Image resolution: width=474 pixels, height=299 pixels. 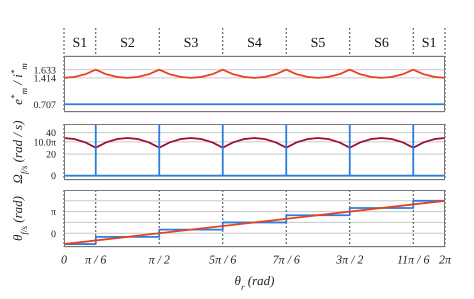 What do you see at coordinates (51, 134) in the screenshot?
I see `y-tick-label: 40` at bounding box center [51, 134].